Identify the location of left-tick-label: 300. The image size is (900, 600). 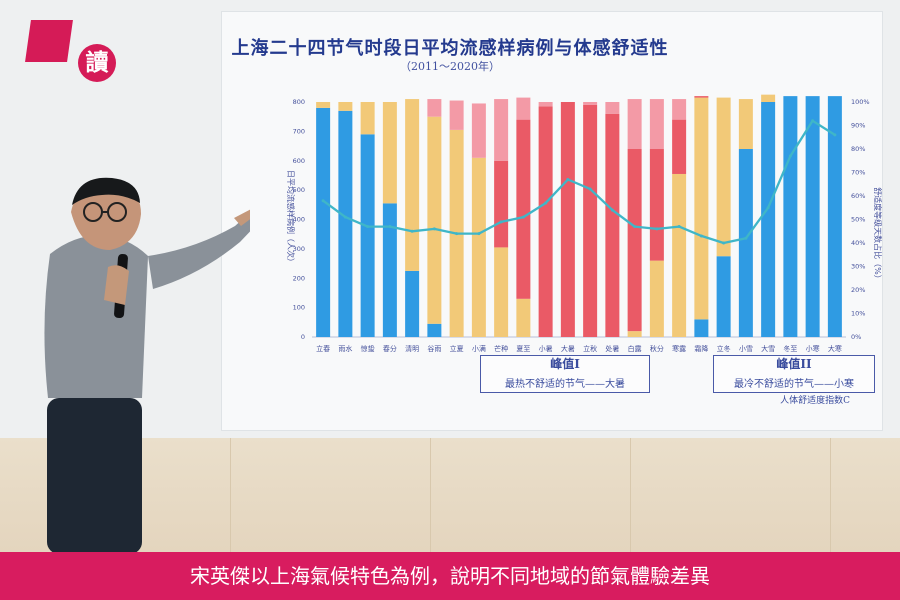
(299, 249).